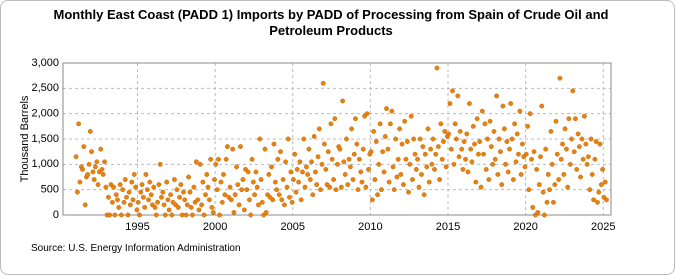  Describe the element at coordinates (45, 63) in the screenshot. I see `y-tick-label: 3,000` at that location.